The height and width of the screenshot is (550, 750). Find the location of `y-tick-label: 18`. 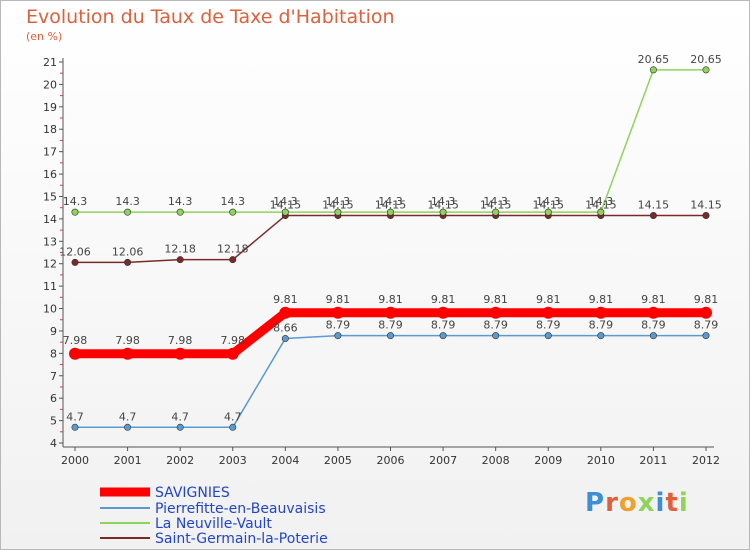

y-tick-label: 18 is located at coordinates (50, 129).